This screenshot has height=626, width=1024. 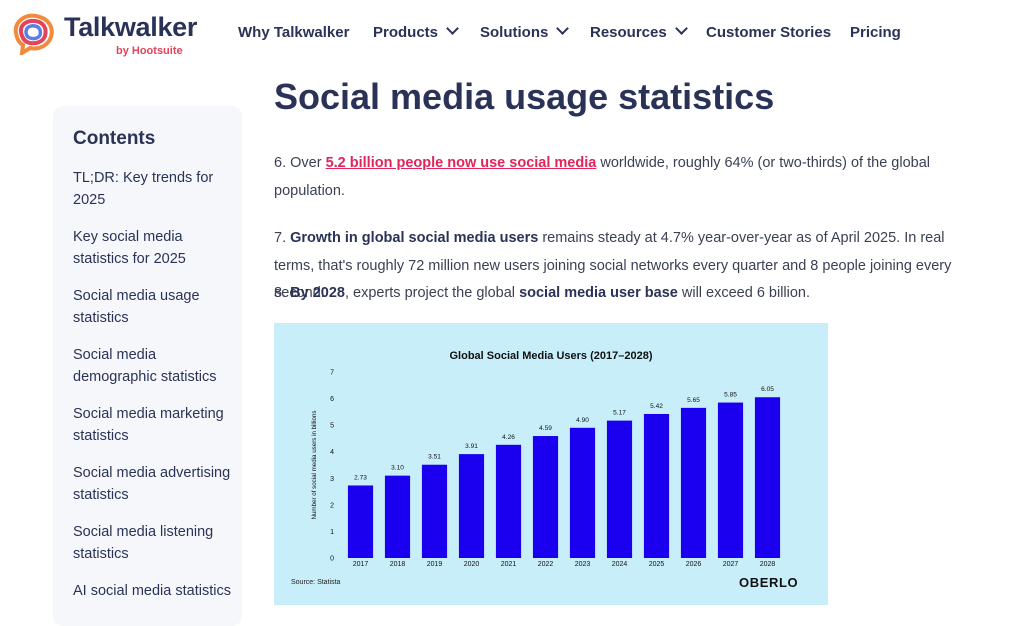 What do you see at coordinates (332, 479) in the screenshot?
I see `y-tick-label: 3` at bounding box center [332, 479].